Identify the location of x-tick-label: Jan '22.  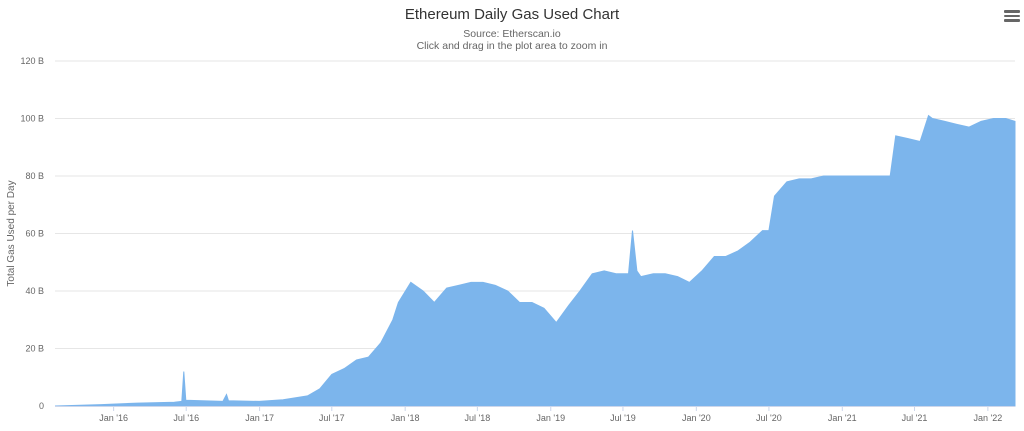
(988, 418).